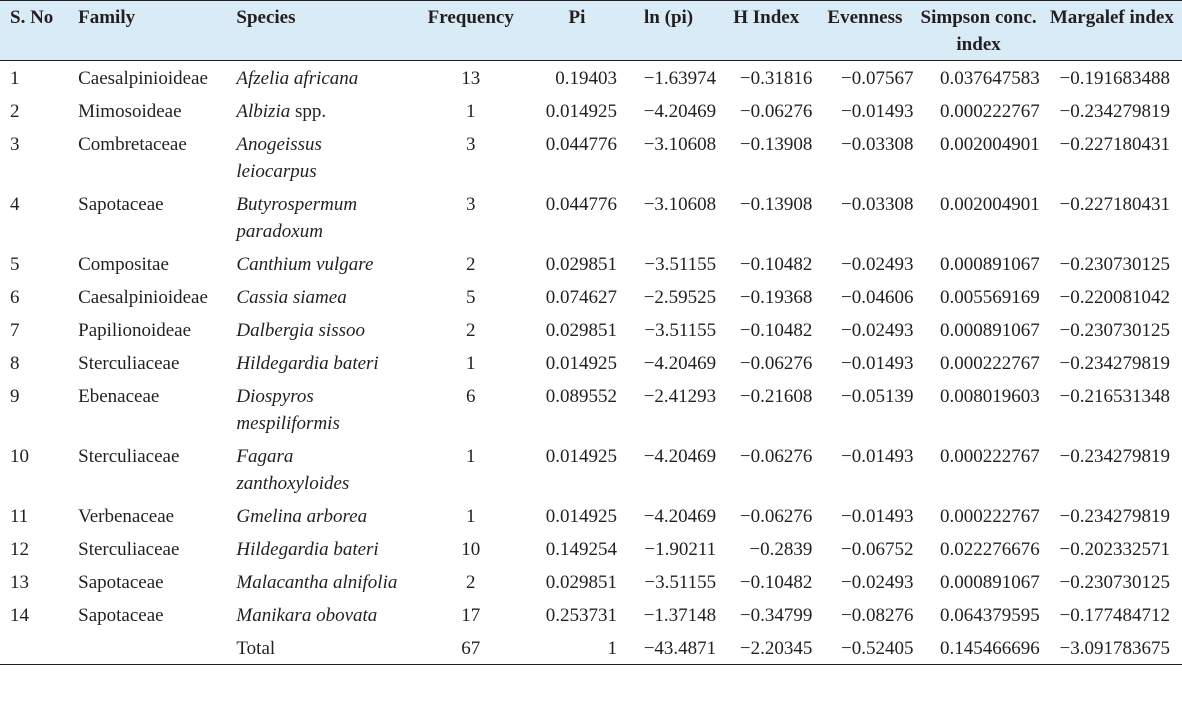 This screenshot has height=701, width=1182. What do you see at coordinates (776, 615) in the screenshot?
I see `h-index-cell: −0.34799` at bounding box center [776, 615].